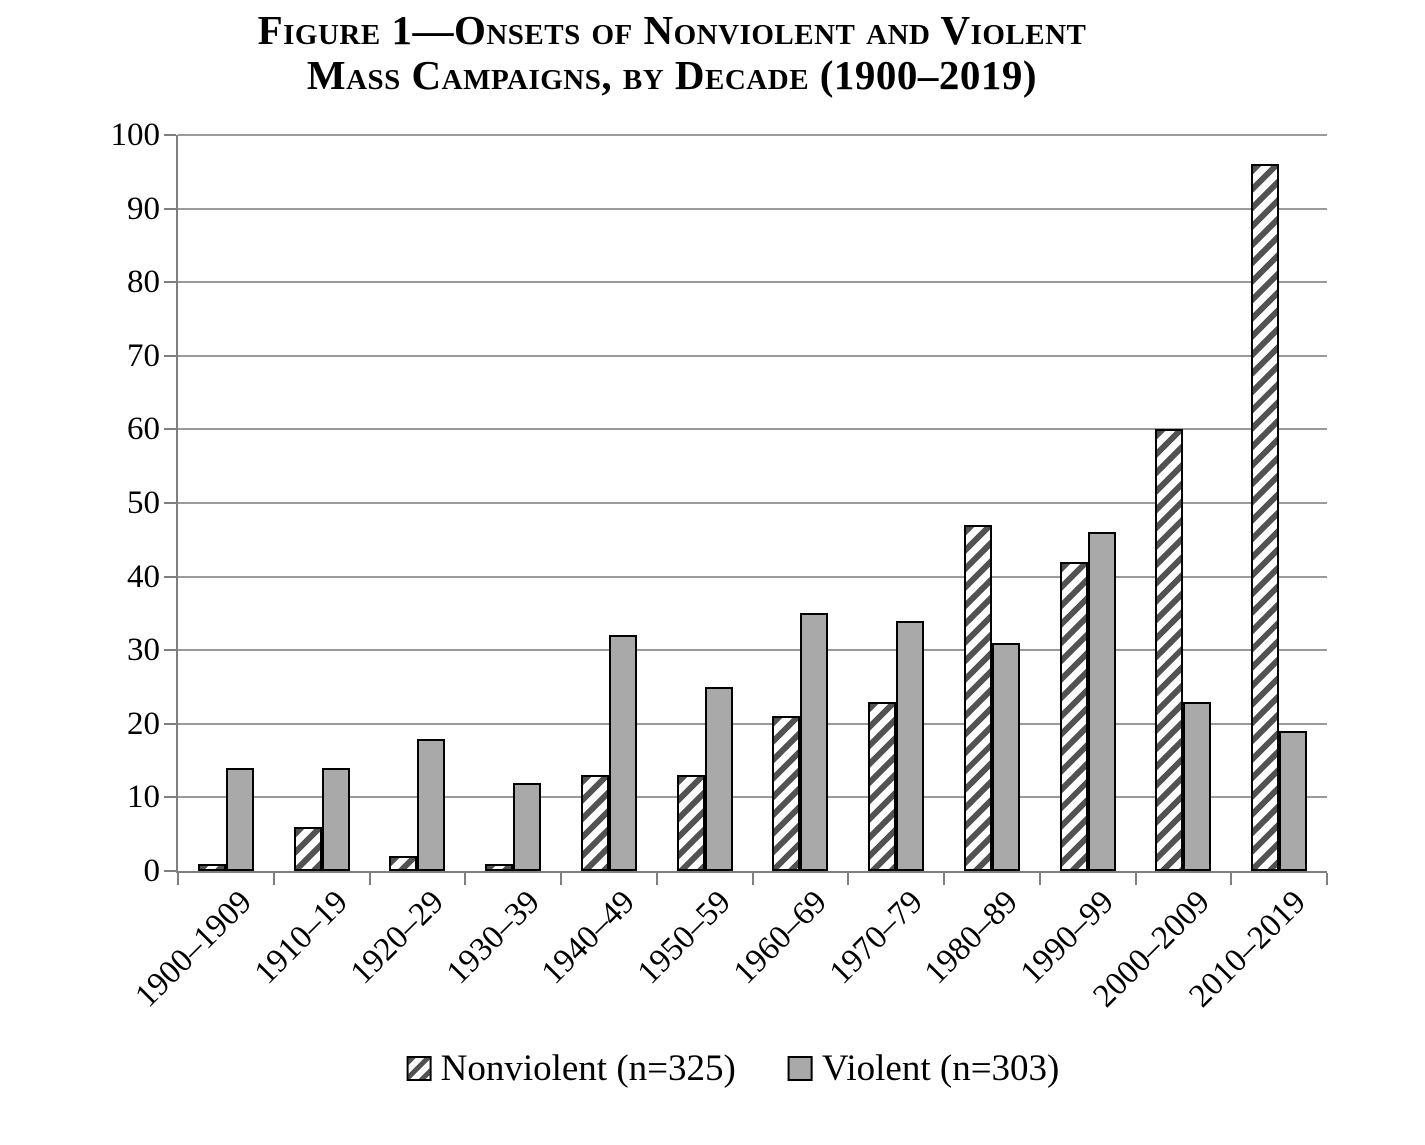  What do you see at coordinates (135, 135) in the screenshot?
I see `y-axis-label-100: 100` at bounding box center [135, 135].